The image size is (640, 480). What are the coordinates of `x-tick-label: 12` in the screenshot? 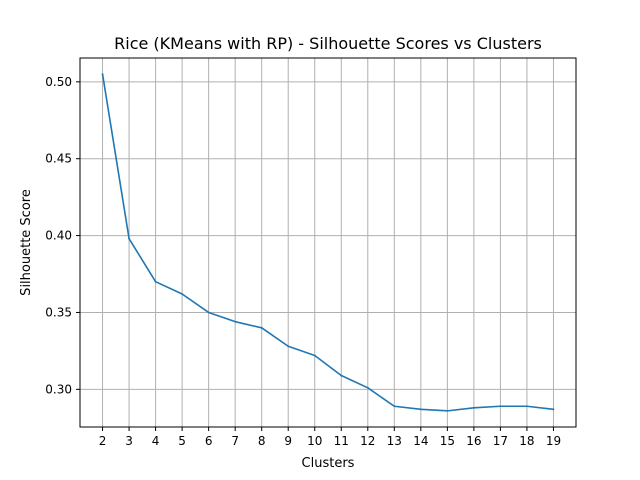 It's located at (367, 441).